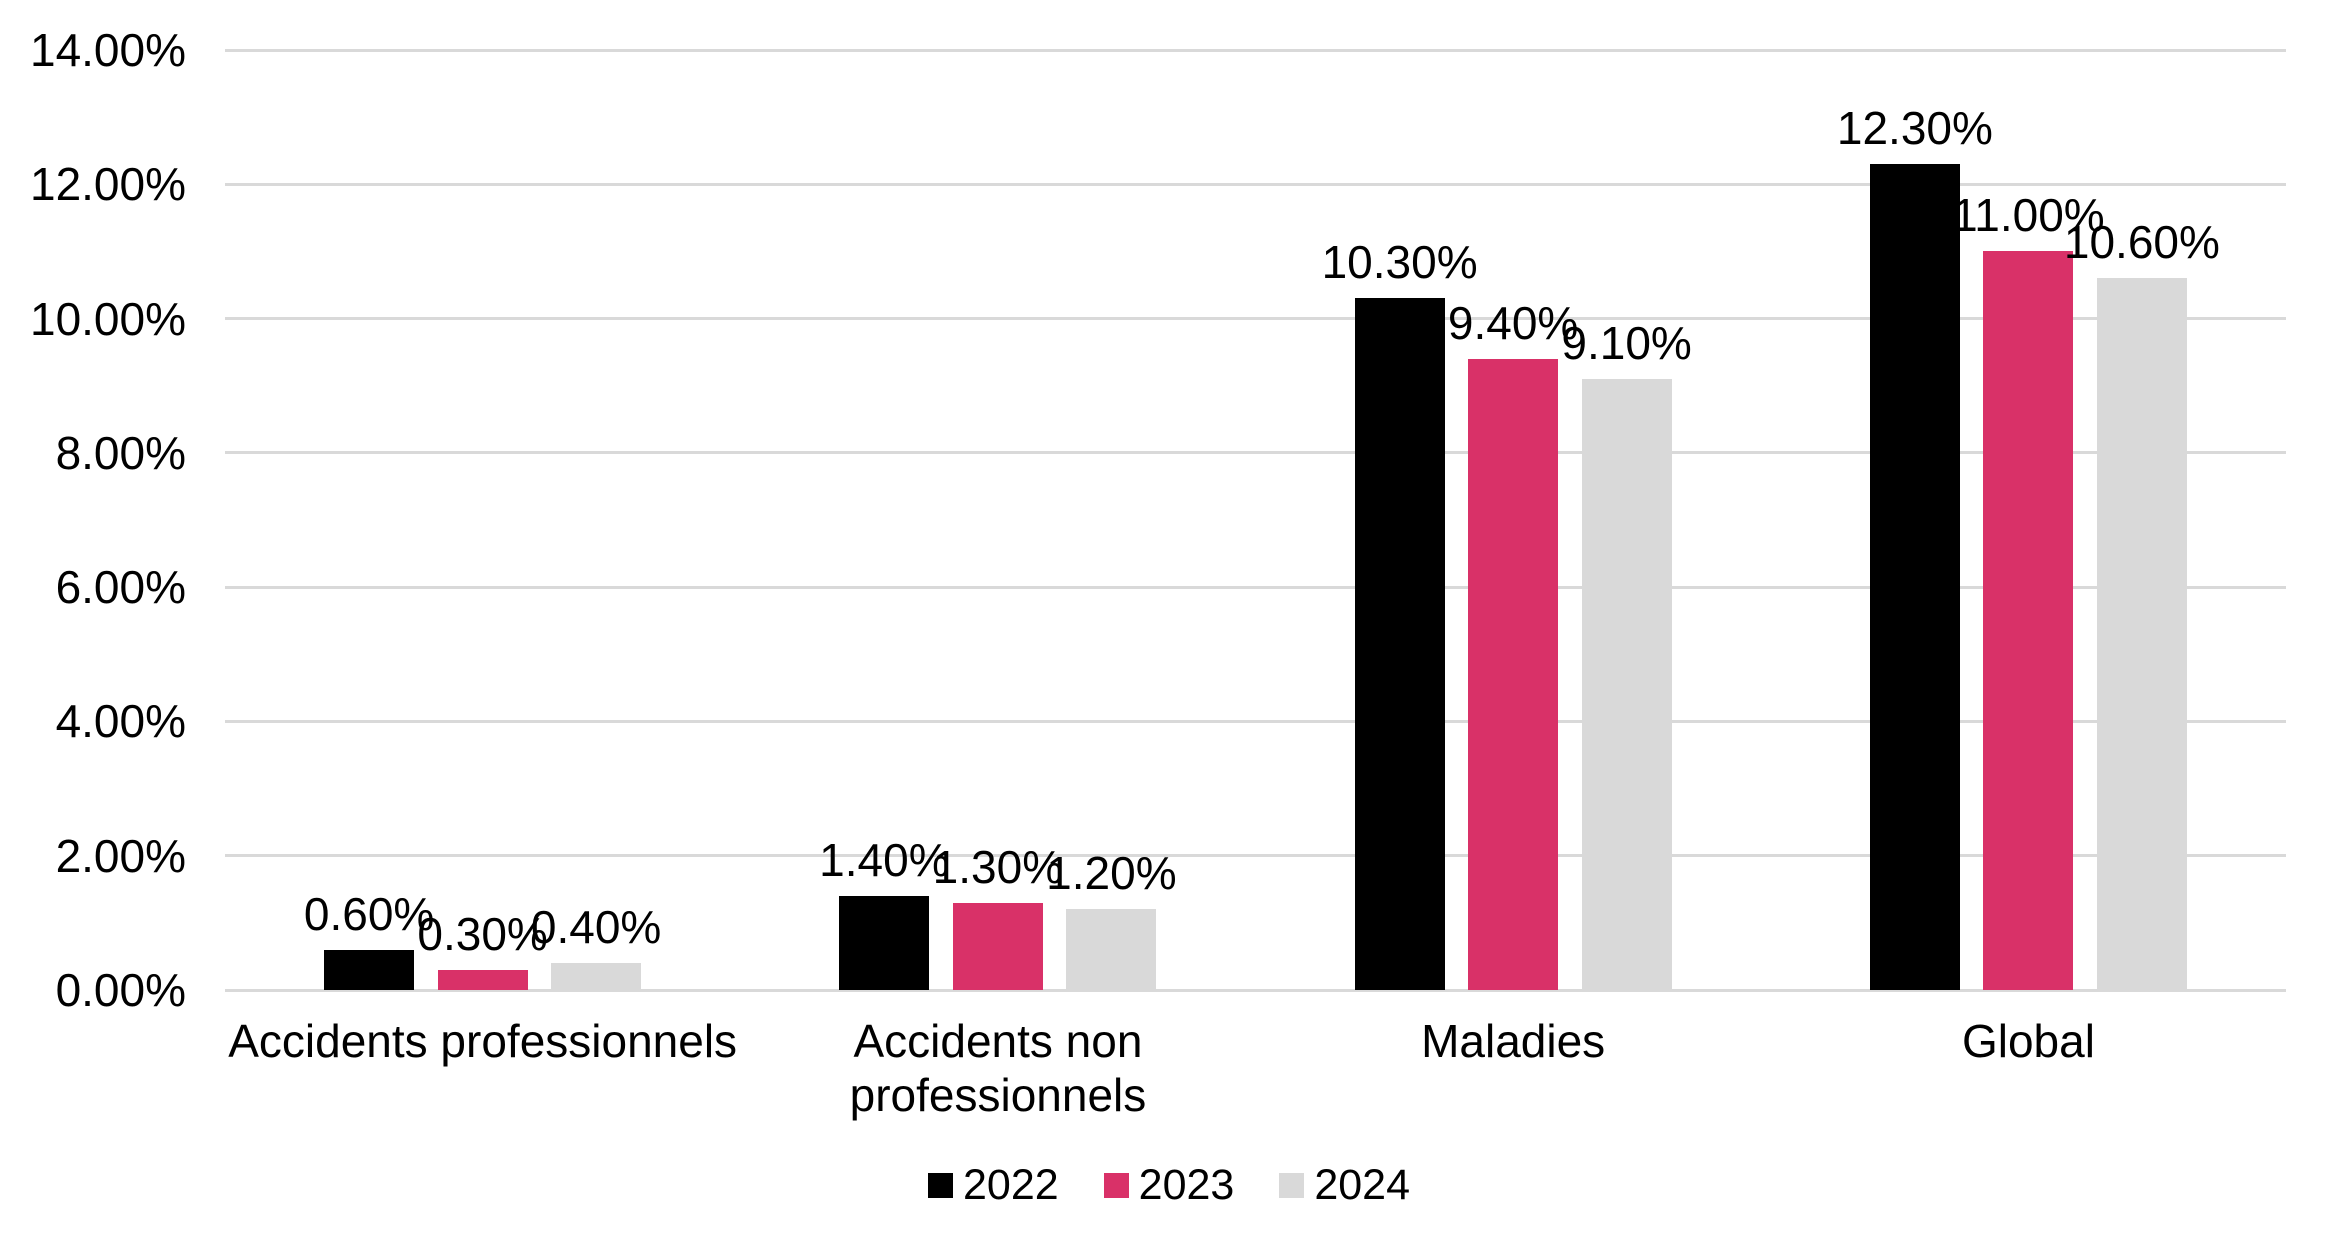 This screenshot has height=1255, width=2338. Describe the element at coordinates (1399, 262) in the screenshot. I see `data-label-2022-maladies: 10.30%` at that location.